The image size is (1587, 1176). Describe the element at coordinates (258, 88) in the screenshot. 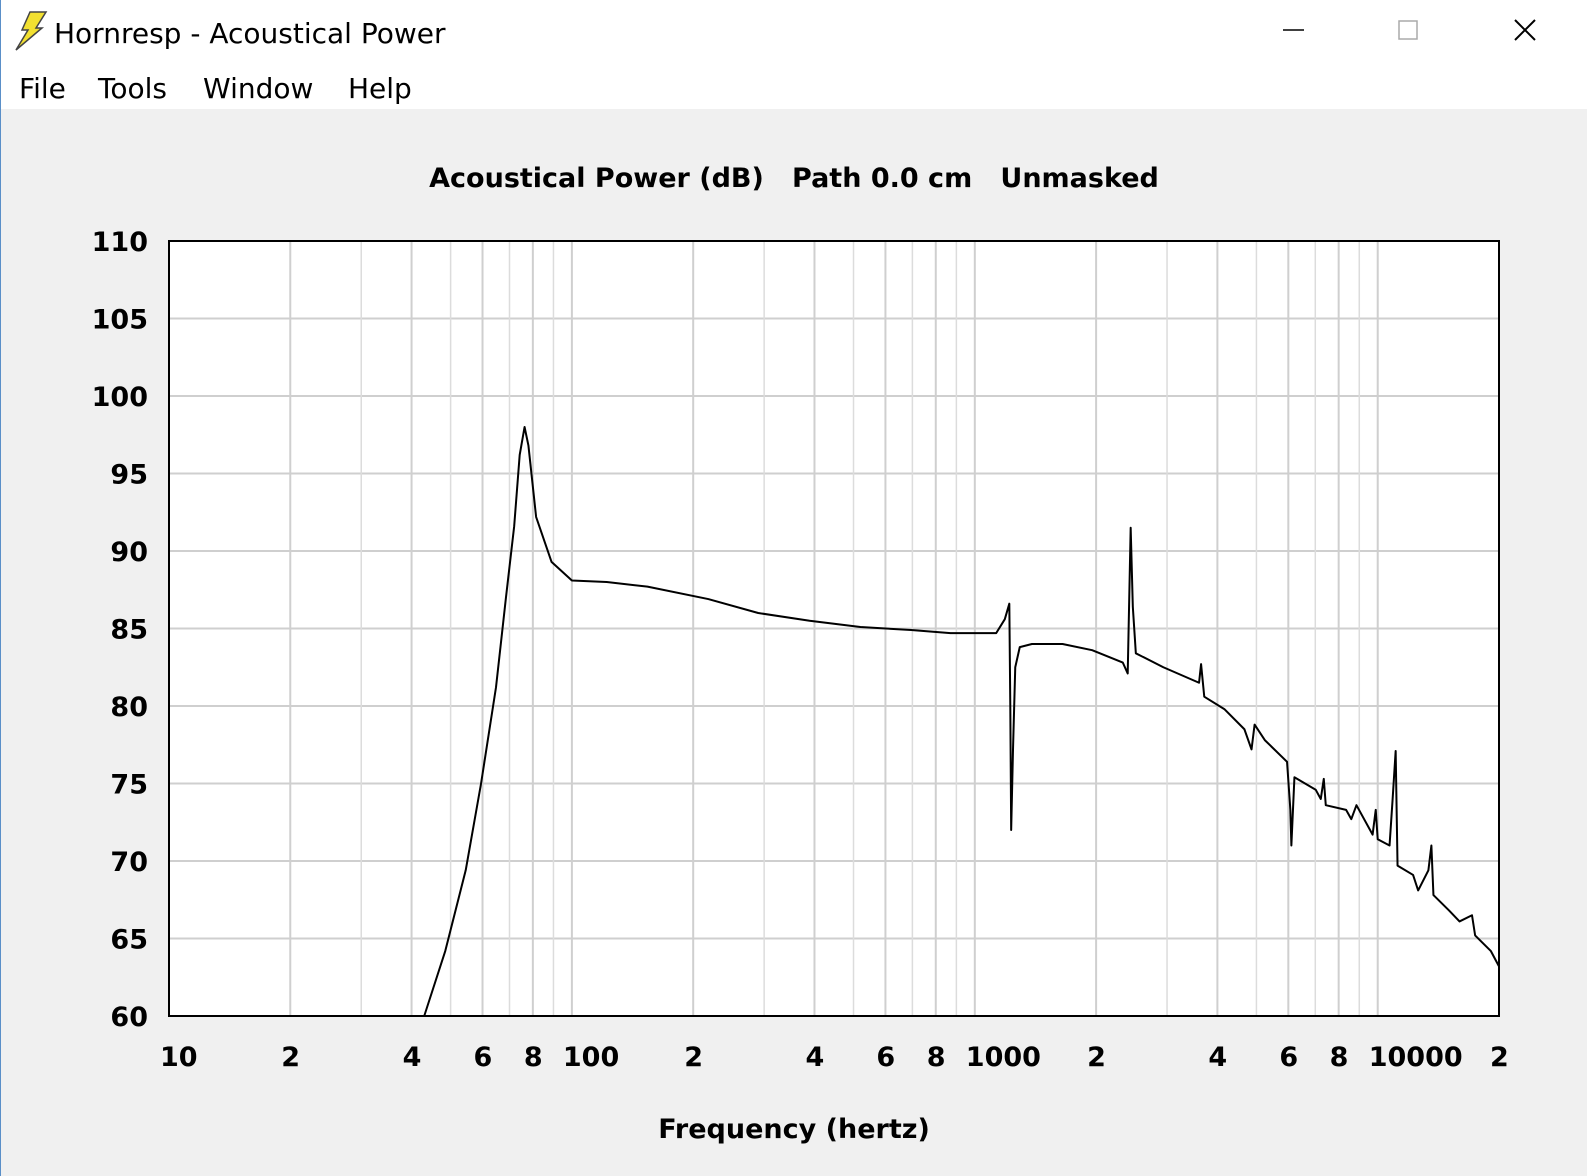

I see `menu-item: Window` at that location.